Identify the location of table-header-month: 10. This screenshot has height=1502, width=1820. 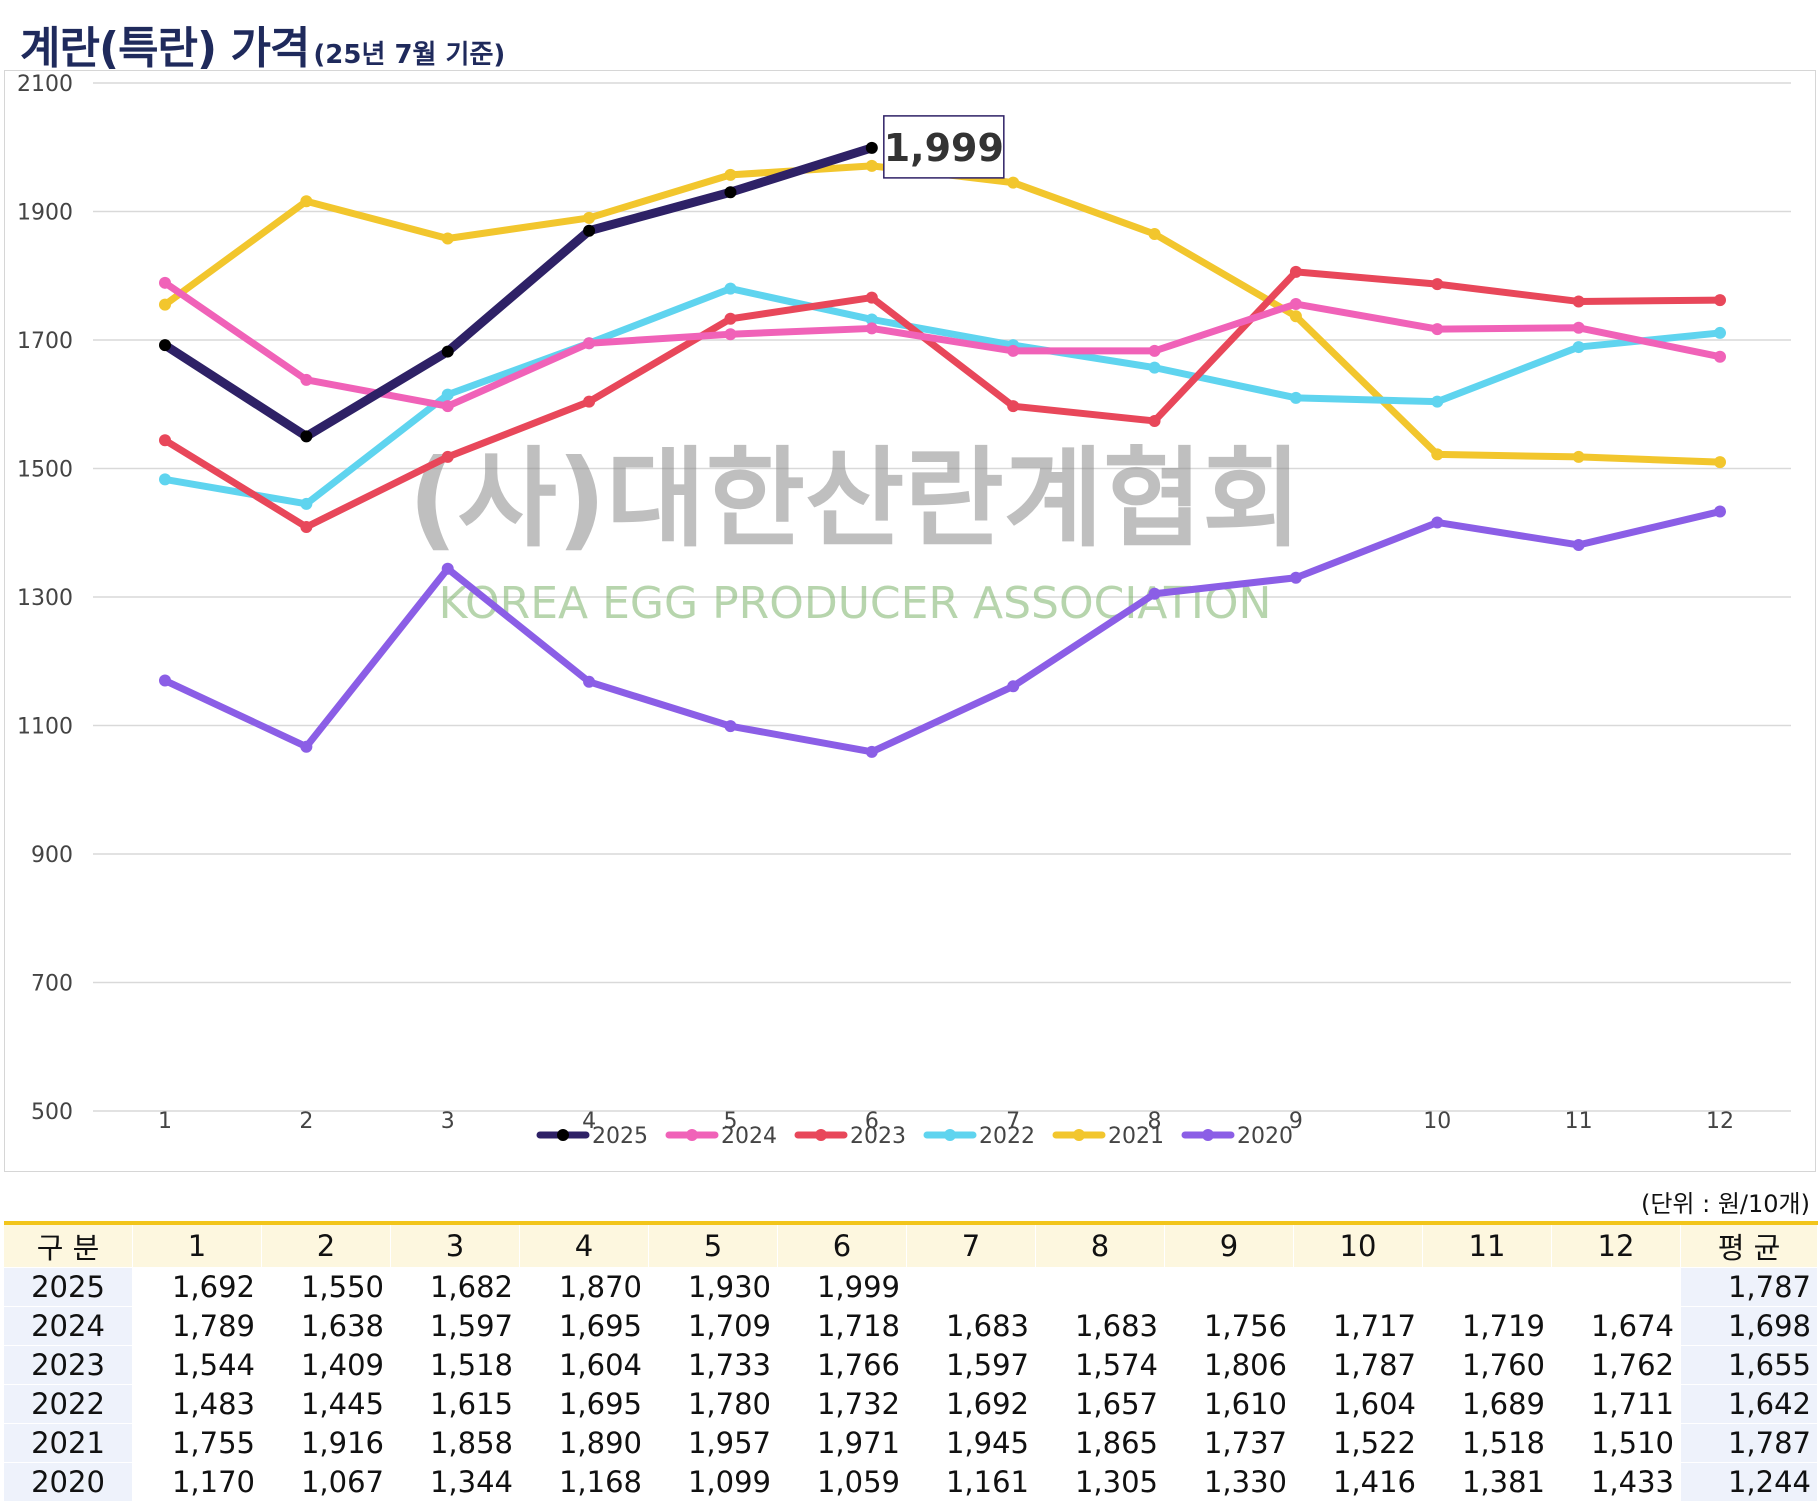
(1358, 1245).